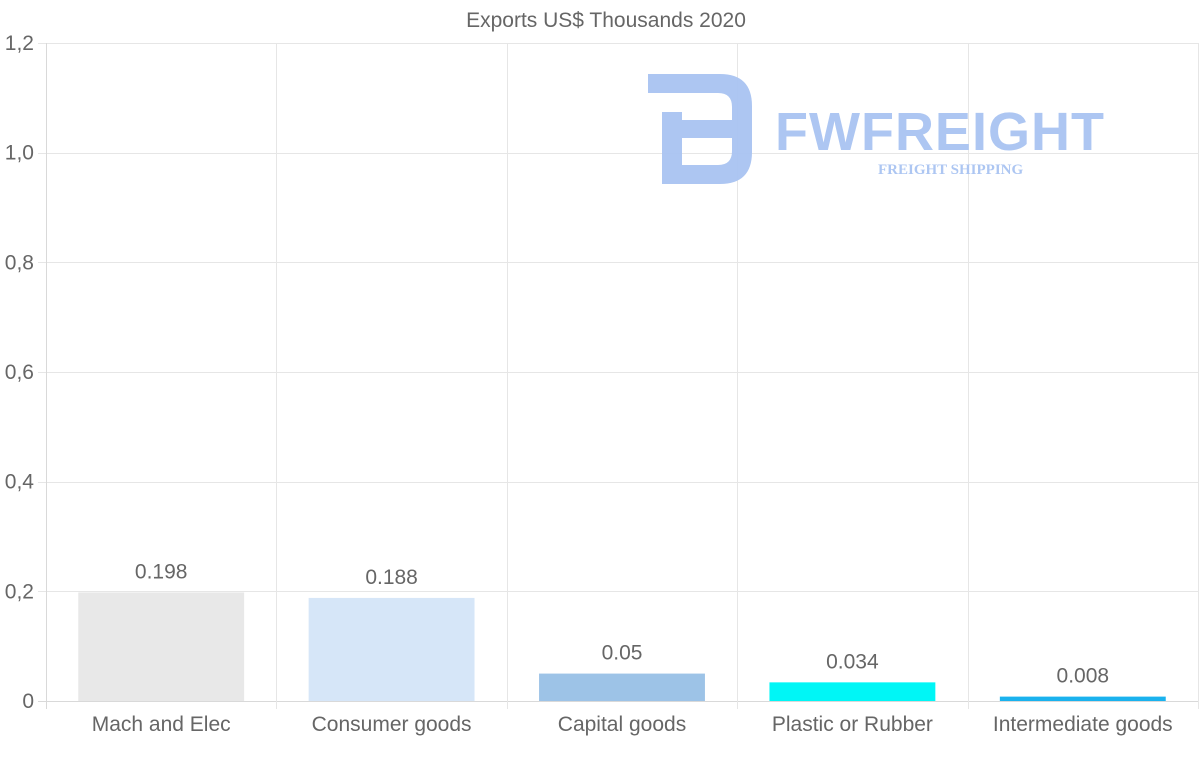  What do you see at coordinates (852, 724) in the screenshot?
I see `x-tick-label: Plastic or Rubber` at bounding box center [852, 724].